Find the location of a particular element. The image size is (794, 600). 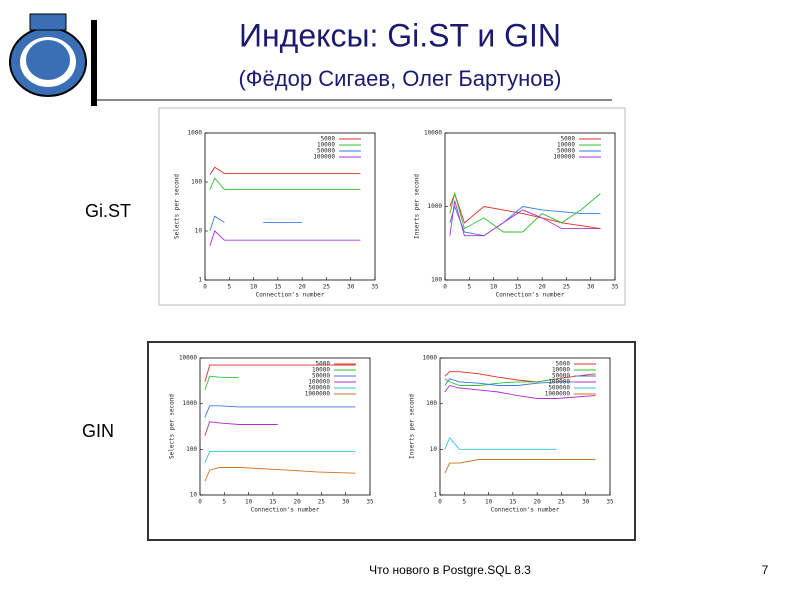

subtitle: (Фёдор Сигаев, Олег Бартунов) is located at coordinates (399, 78).